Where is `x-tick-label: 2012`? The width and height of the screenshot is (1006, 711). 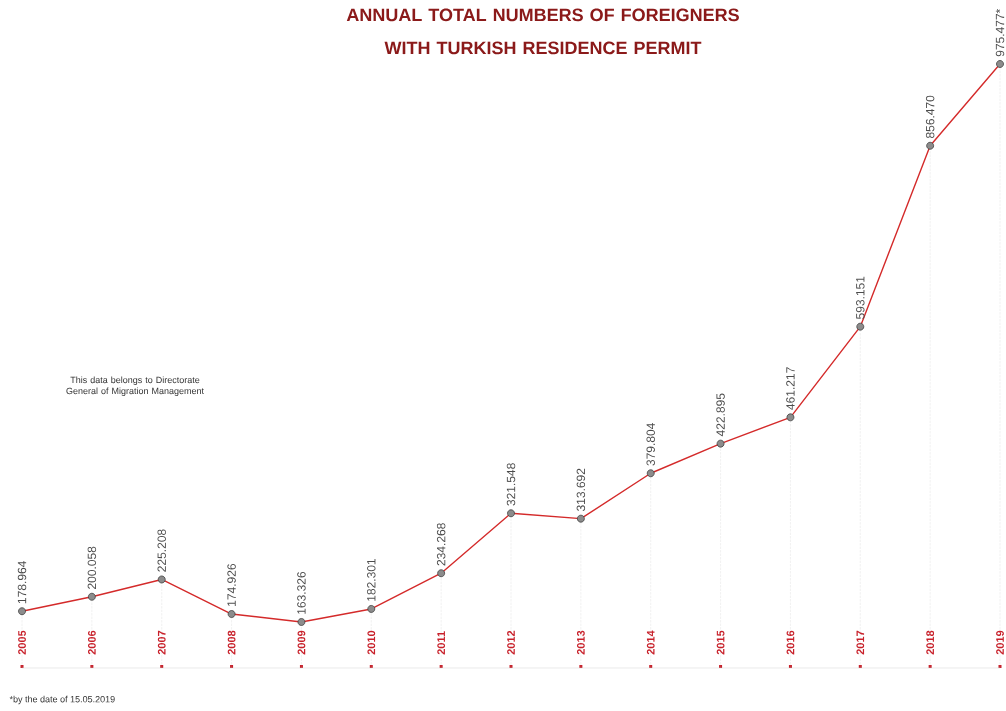 x-tick-label: 2012 is located at coordinates (511, 642).